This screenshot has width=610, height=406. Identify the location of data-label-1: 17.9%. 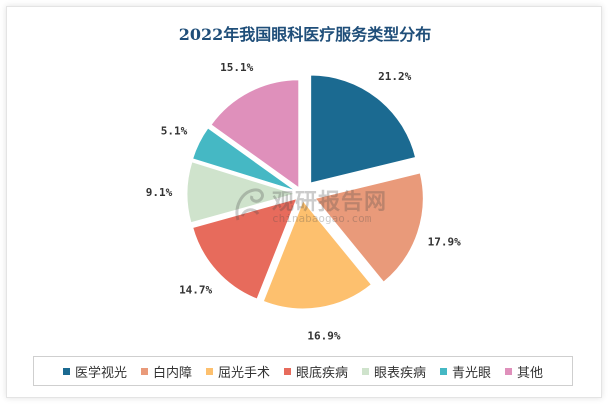
(444, 242).